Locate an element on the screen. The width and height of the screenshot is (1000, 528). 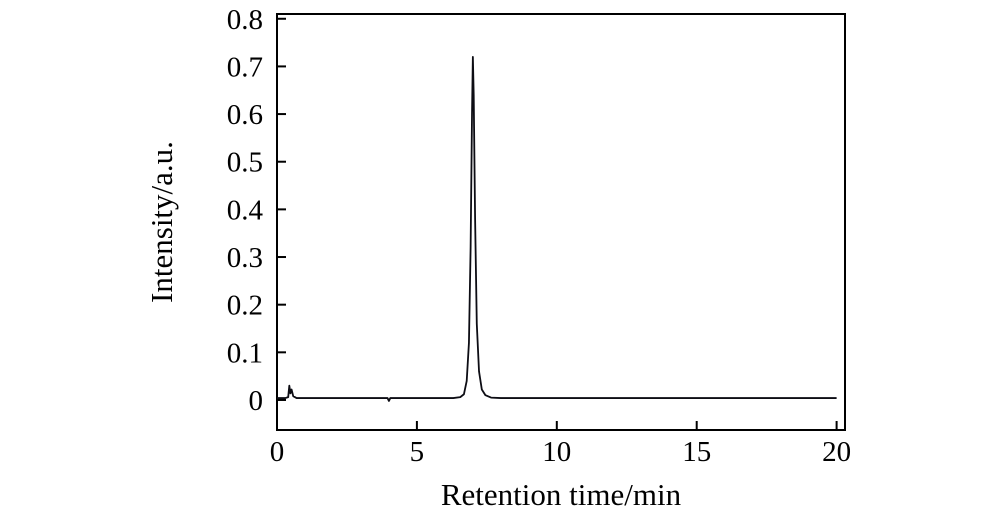
y-tick-label: 0 is located at coordinates (256, 401).